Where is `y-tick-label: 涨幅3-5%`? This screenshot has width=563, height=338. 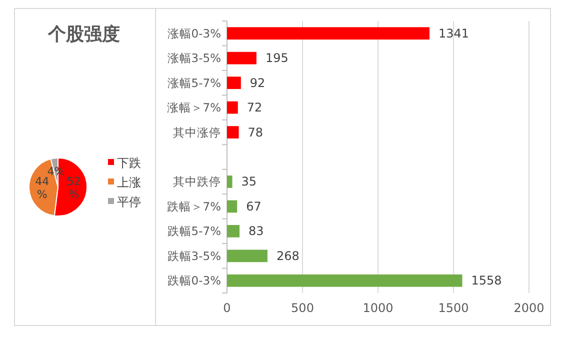
y-tick-label: 涨幅3-5% is located at coordinates (194, 58).